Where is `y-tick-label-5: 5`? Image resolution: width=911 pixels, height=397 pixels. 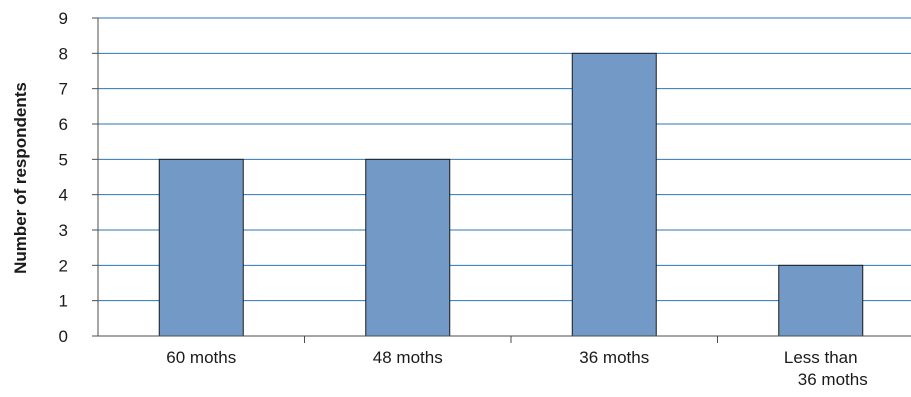
y-tick-label-5: 5 is located at coordinates (63, 159).